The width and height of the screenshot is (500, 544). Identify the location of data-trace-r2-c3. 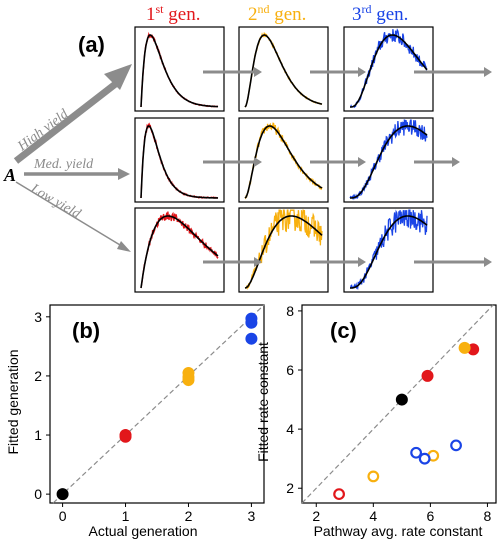
(388, 160).